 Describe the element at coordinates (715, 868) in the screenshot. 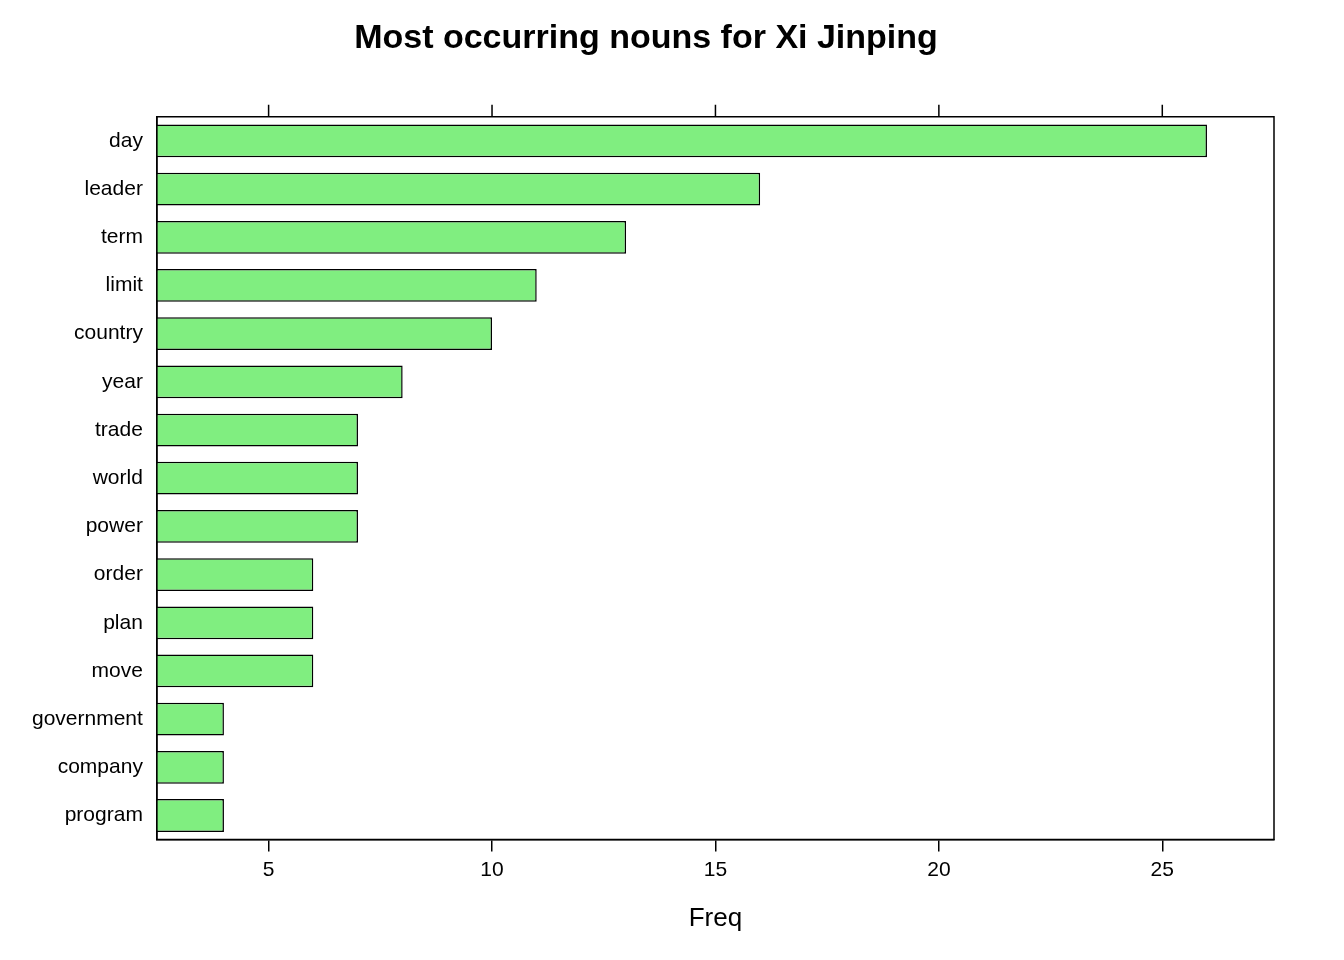

I see `x-tick-label: 15` at that location.